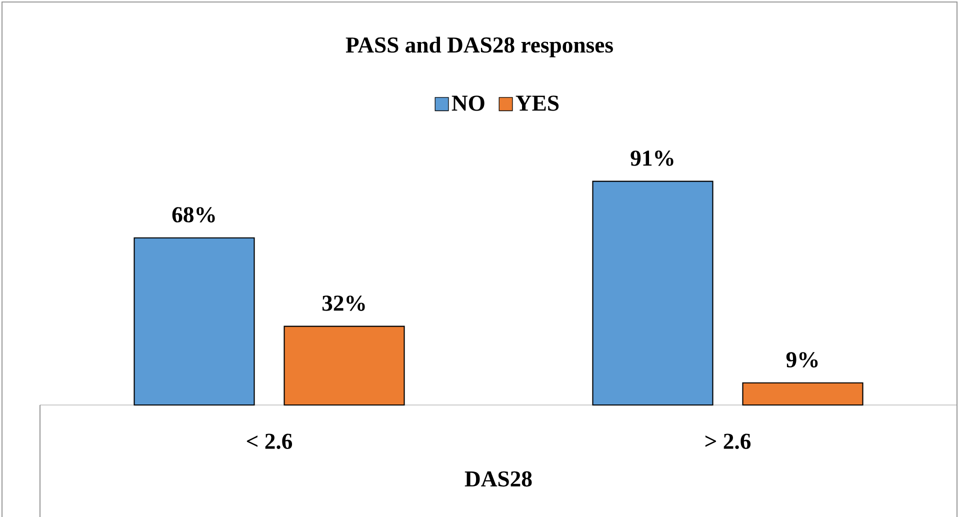  What do you see at coordinates (193, 214) in the screenshot?
I see `data-label: 68%` at bounding box center [193, 214].